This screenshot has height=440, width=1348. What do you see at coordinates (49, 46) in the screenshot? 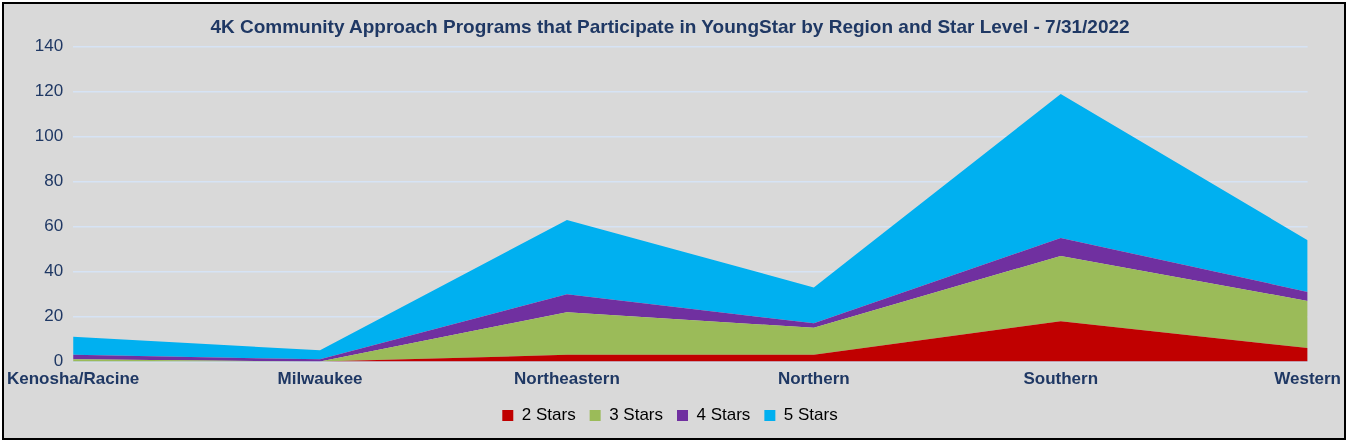
I see `y-tick-label: 140` at bounding box center [49, 46].